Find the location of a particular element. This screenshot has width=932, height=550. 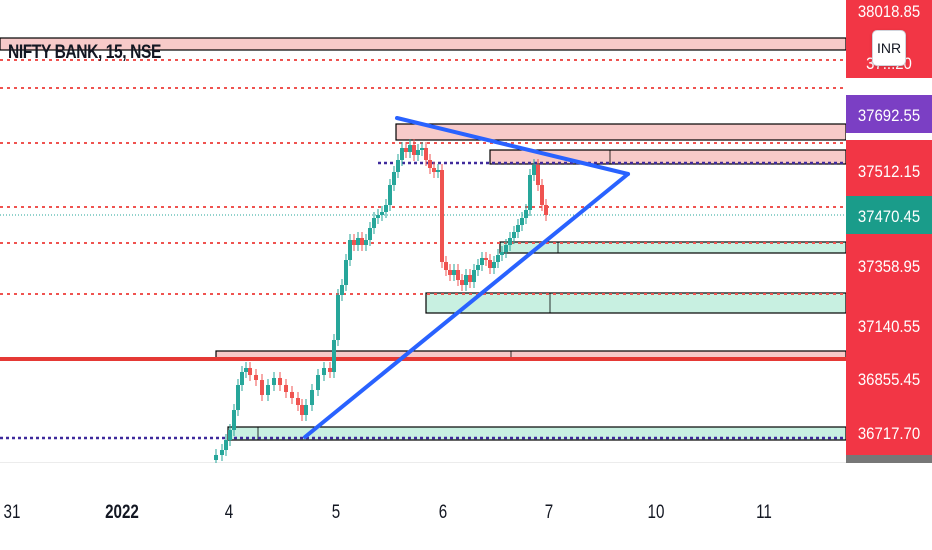

price-label: 37358.95 is located at coordinates (889, 267).